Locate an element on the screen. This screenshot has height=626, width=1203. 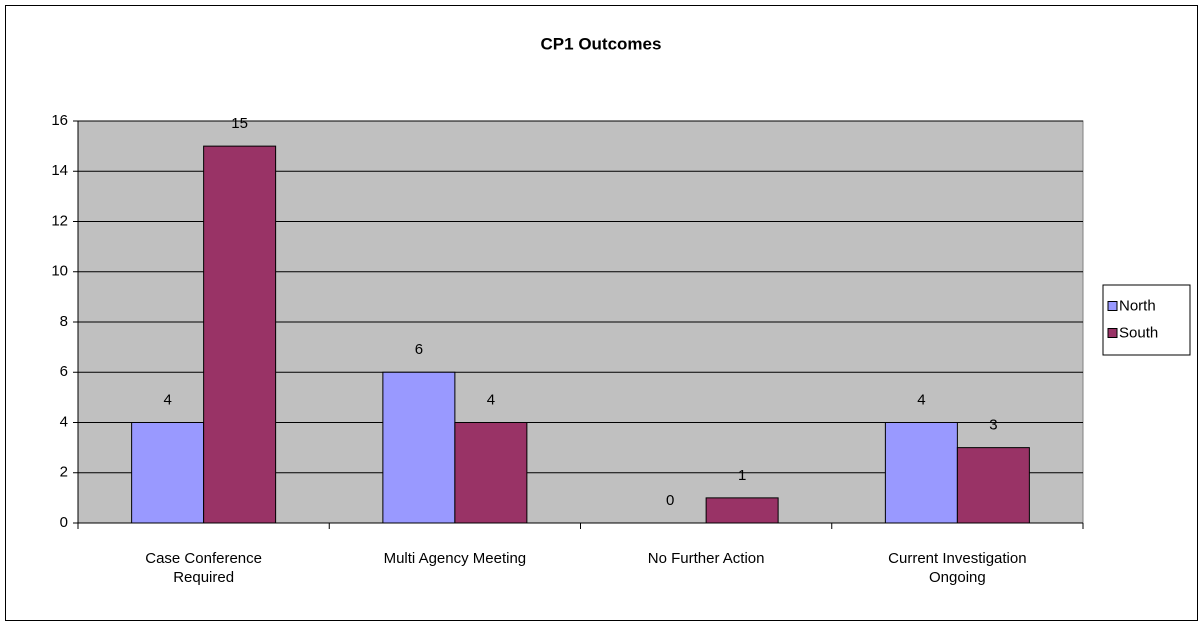
data-label: 0 is located at coordinates (670, 500).